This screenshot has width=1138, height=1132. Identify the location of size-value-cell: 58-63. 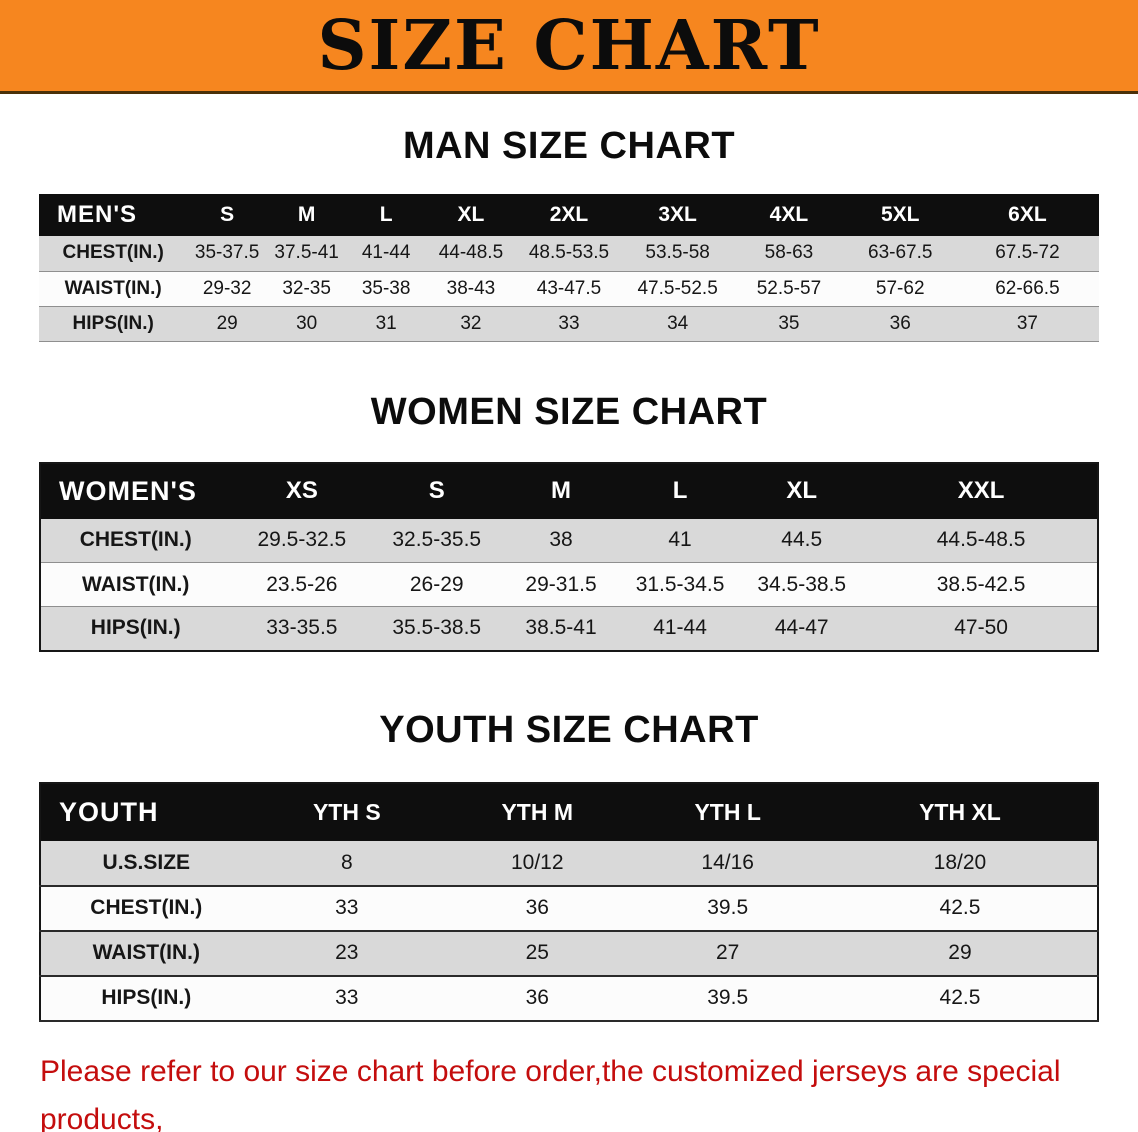
(789, 253).